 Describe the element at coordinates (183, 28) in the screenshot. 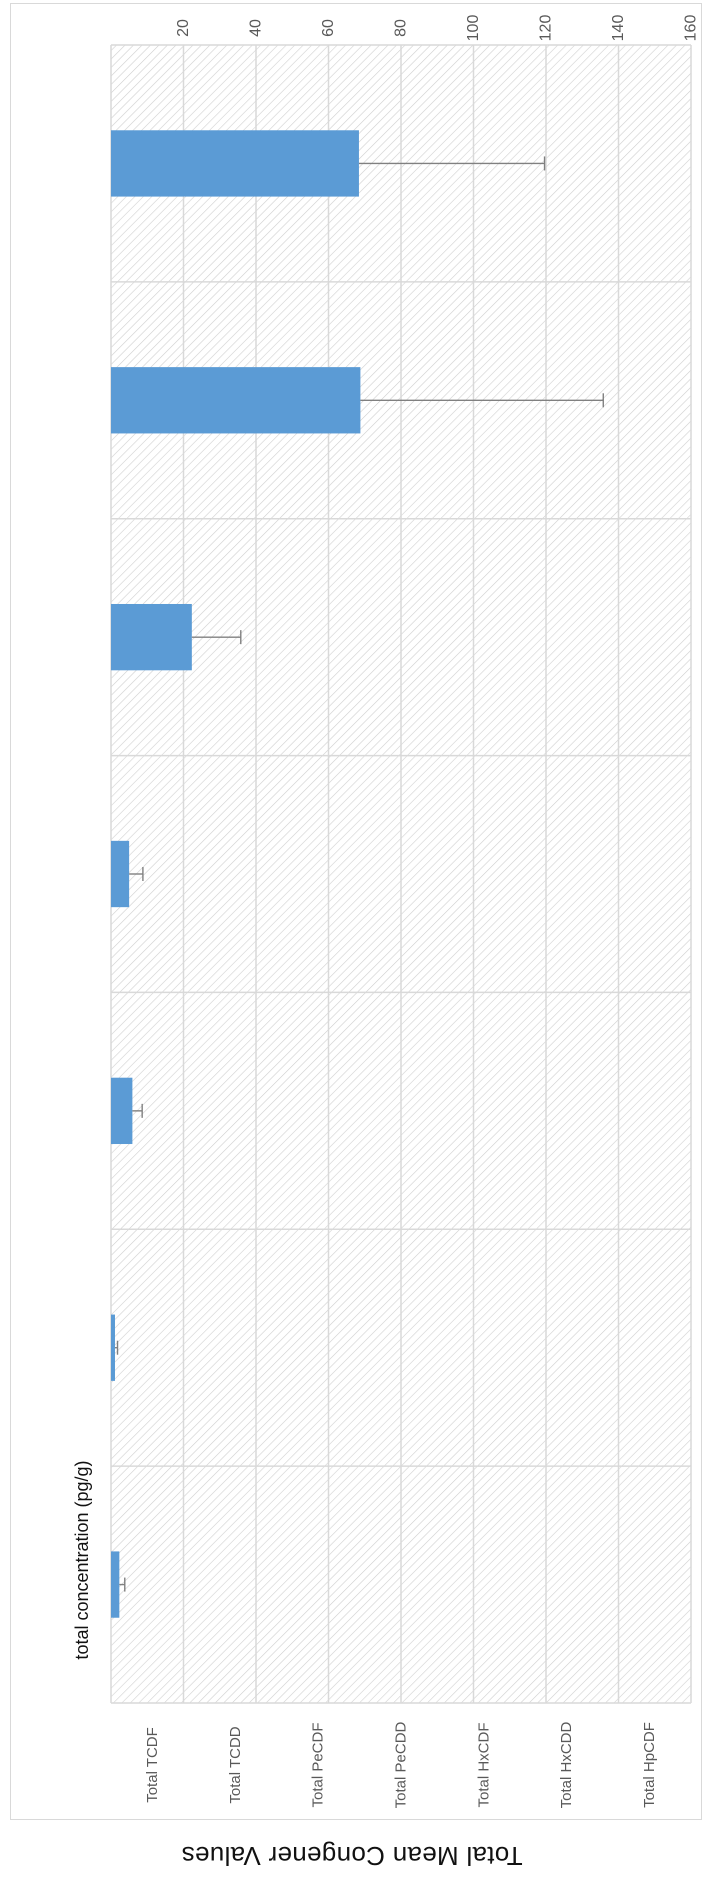

I see `tick-label-20: 20` at that location.